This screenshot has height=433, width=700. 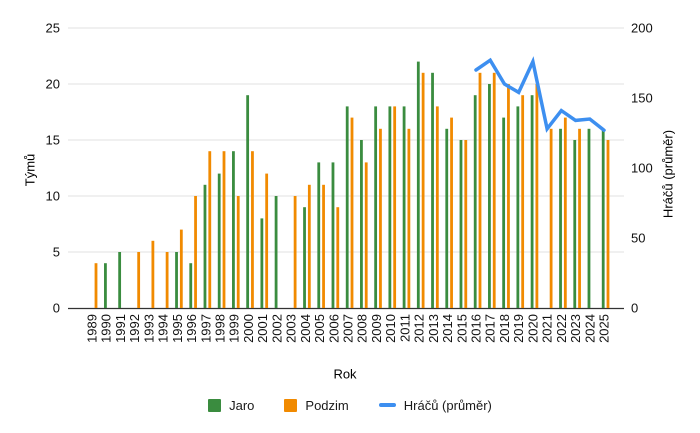 I want to click on x-axis-year-label: 1993, so click(x=148, y=328).